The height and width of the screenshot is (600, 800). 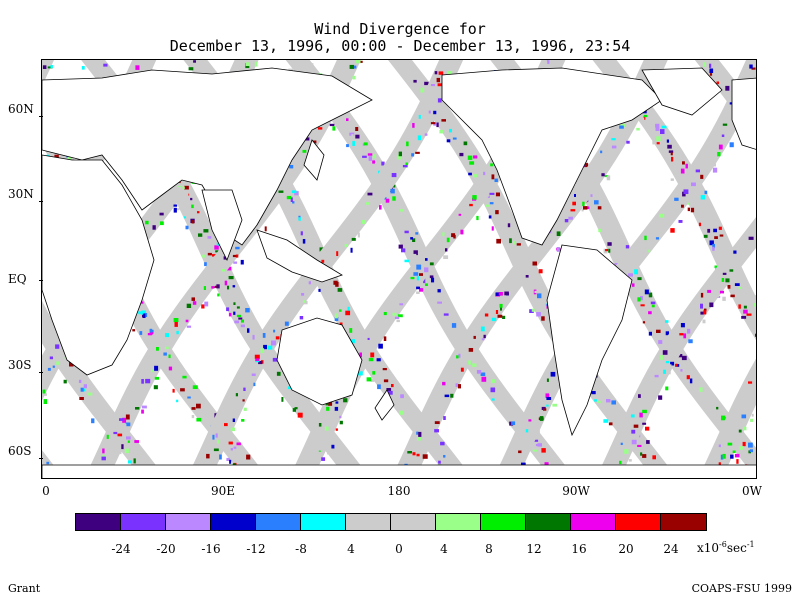 What do you see at coordinates (299, 256) in the screenshot?
I see `indonesia-landmass` at bounding box center [299, 256].